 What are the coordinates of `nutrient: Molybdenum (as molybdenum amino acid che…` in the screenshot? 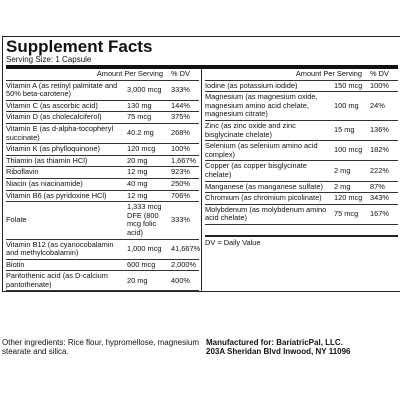 It's located at (266, 213).